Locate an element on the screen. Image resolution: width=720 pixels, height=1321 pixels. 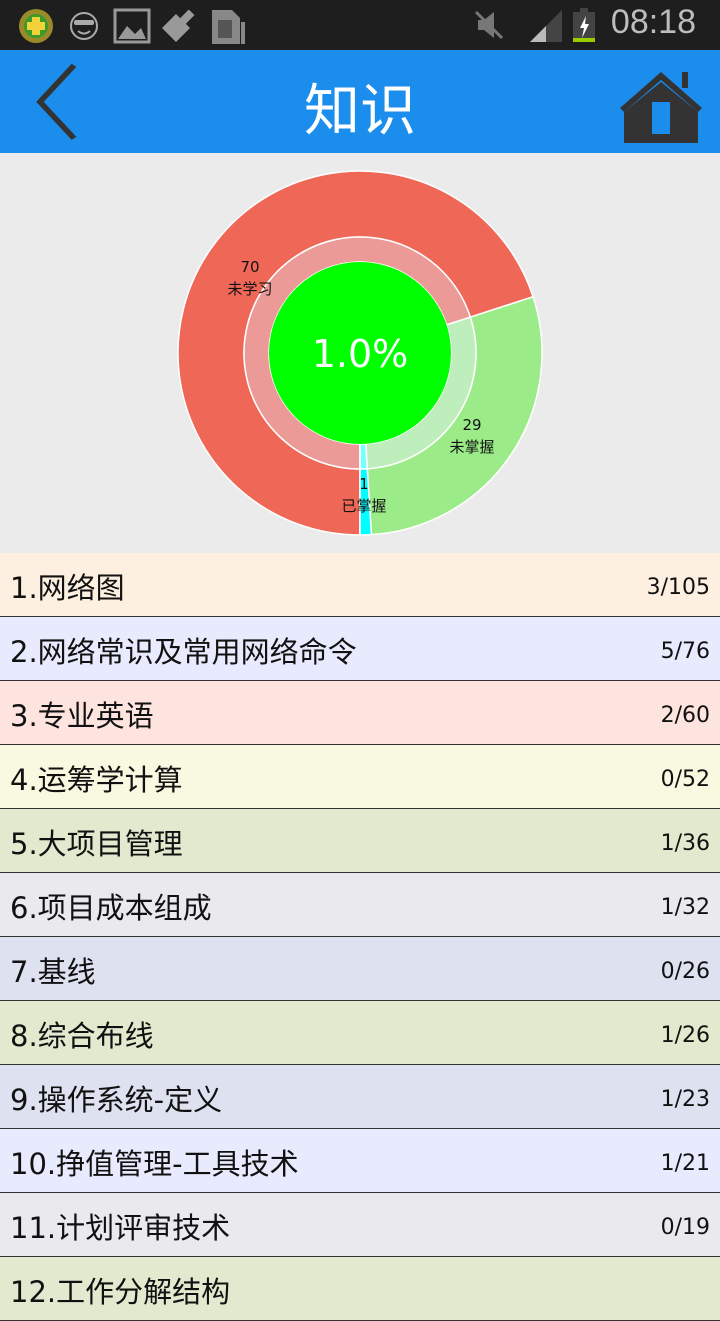
center-circle is located at coordinates (360, 353).